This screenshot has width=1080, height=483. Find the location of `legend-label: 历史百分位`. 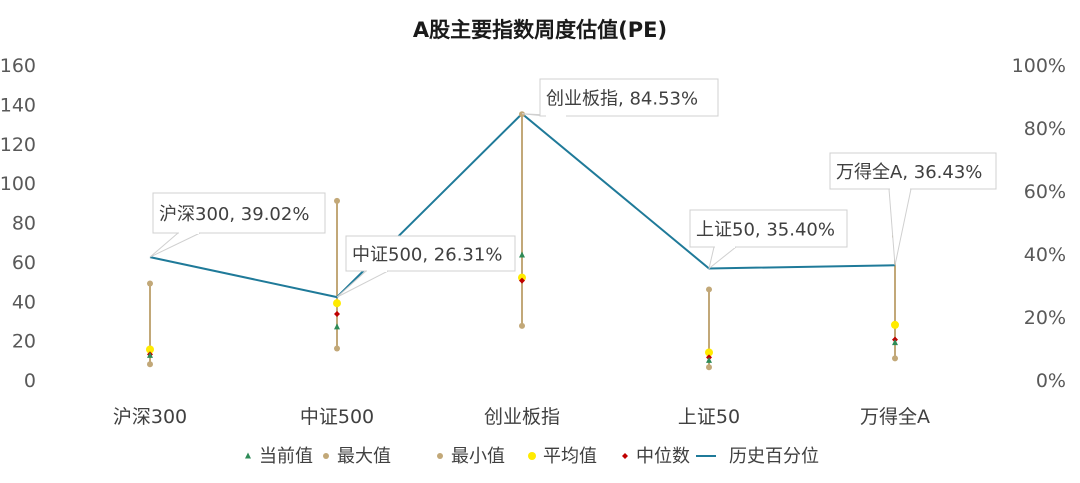

legend-label: 历史百分位 is located at coordinates (774, 456).